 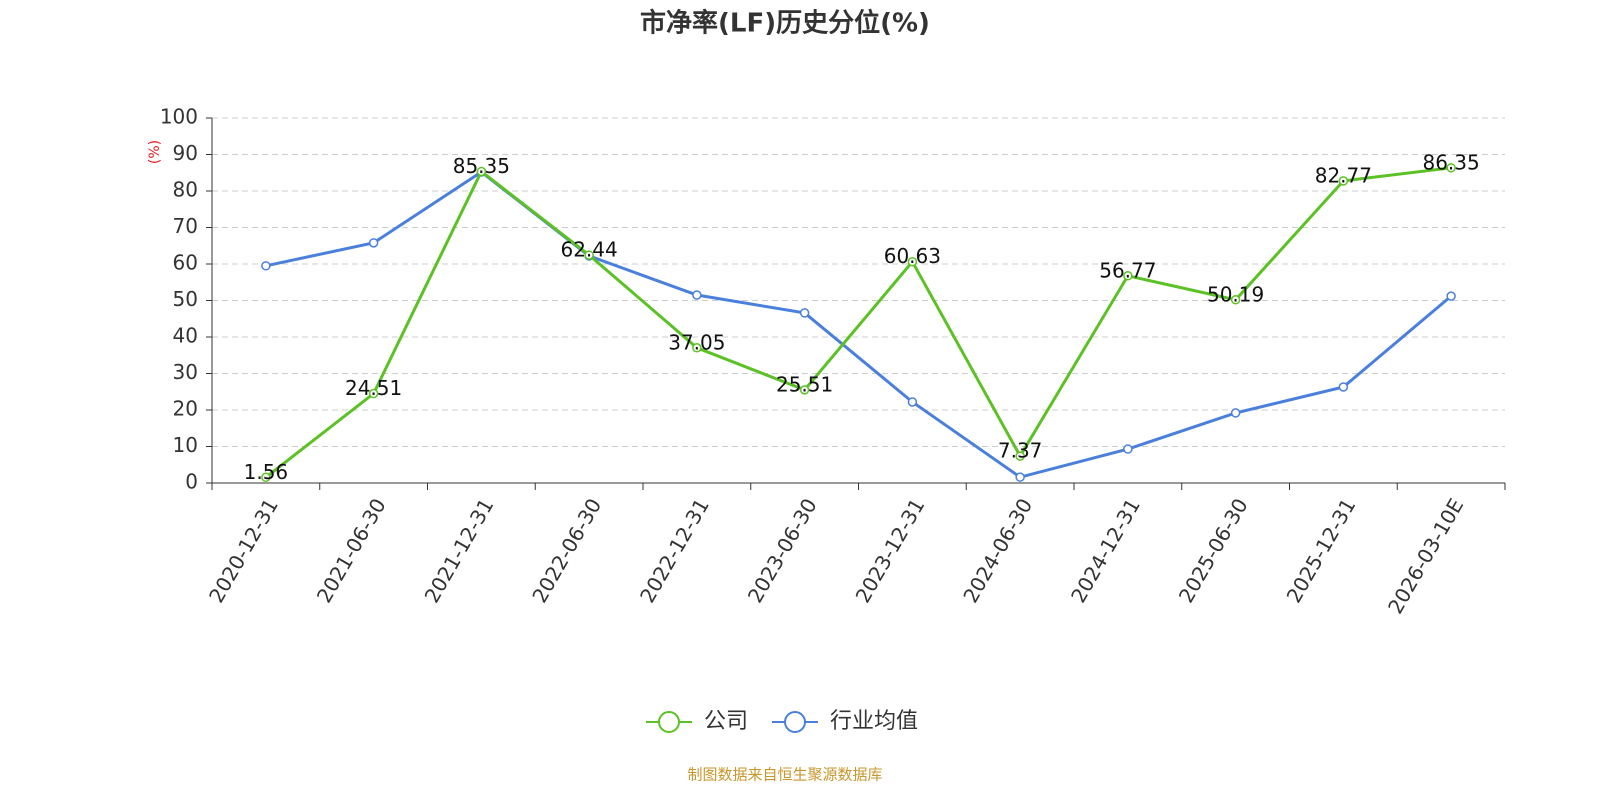 What do you see at coordinates (351, 550) in the screenshot?
I see `x-tick-label: 2021-06-30` at bounding box center [351, 550].